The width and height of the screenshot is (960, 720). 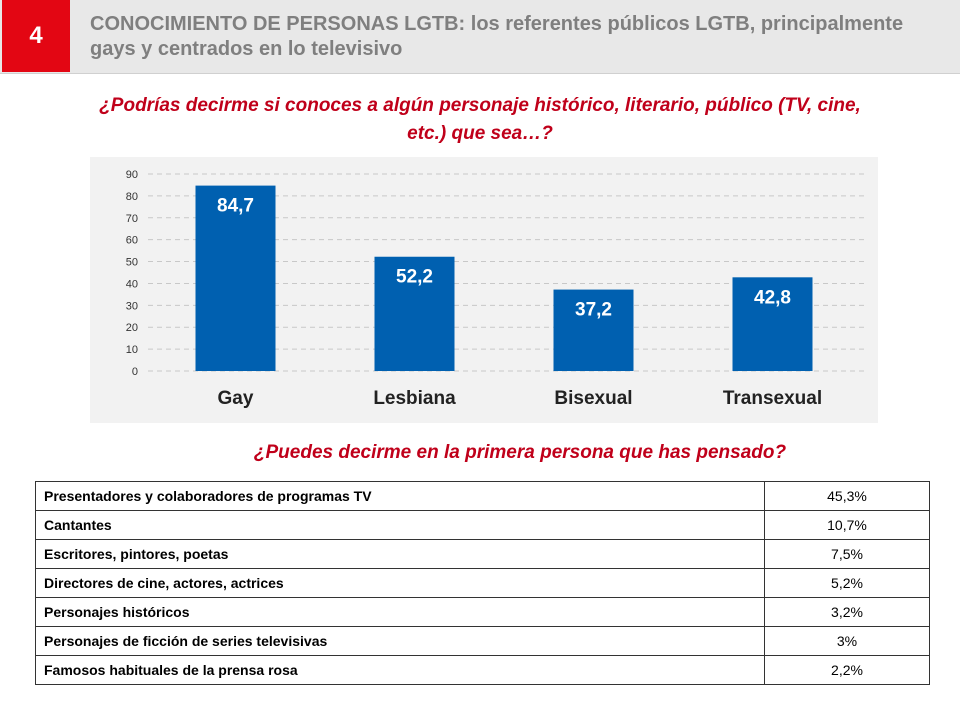 What do you see at coordinates (847, 583) in the screenshot?
I see `row-value: 5,2%` at bounding box center [847, 583].